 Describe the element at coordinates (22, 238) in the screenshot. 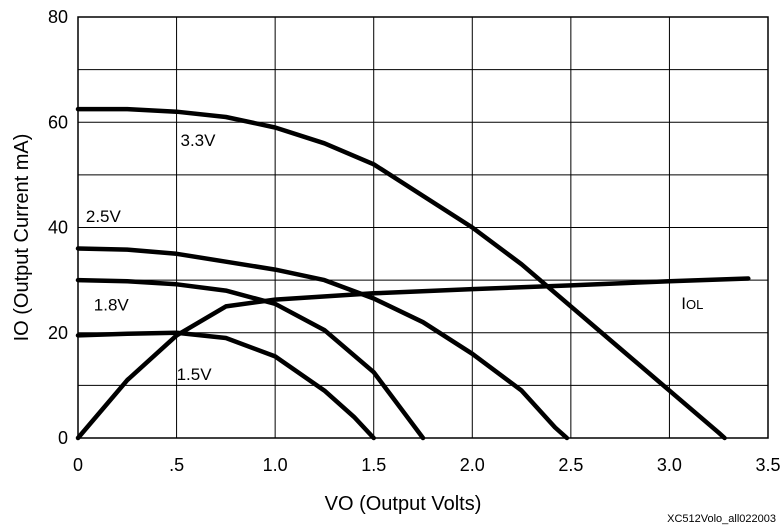

I see `y-axis-title: IO (Output Current mA)` at that location.